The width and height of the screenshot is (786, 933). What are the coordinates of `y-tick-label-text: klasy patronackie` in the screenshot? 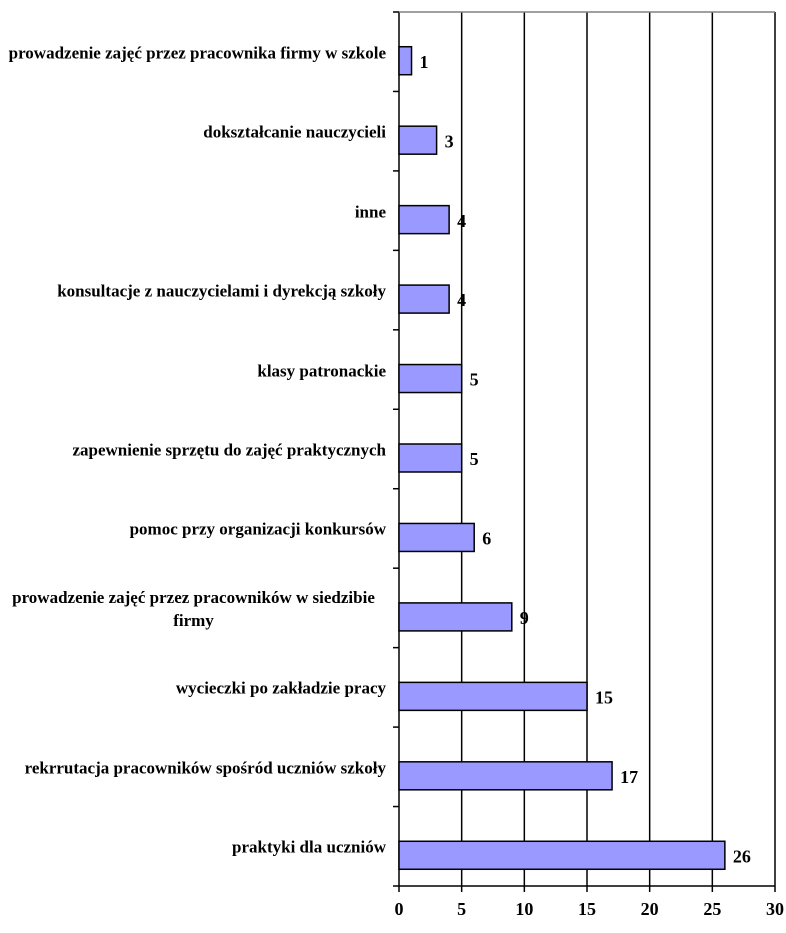 It's located at (321, 371).